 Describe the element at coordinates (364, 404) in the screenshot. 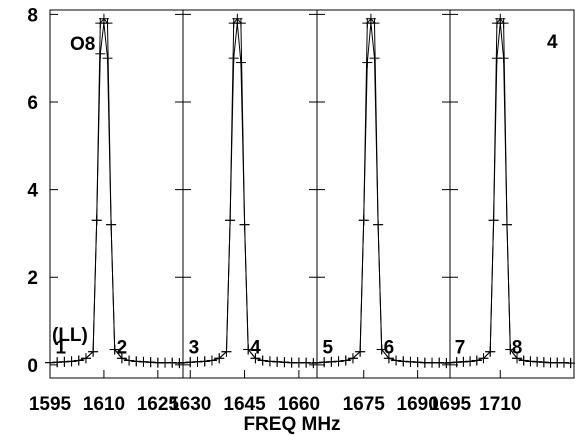

I see `x-tick-label: 1675` at that location.